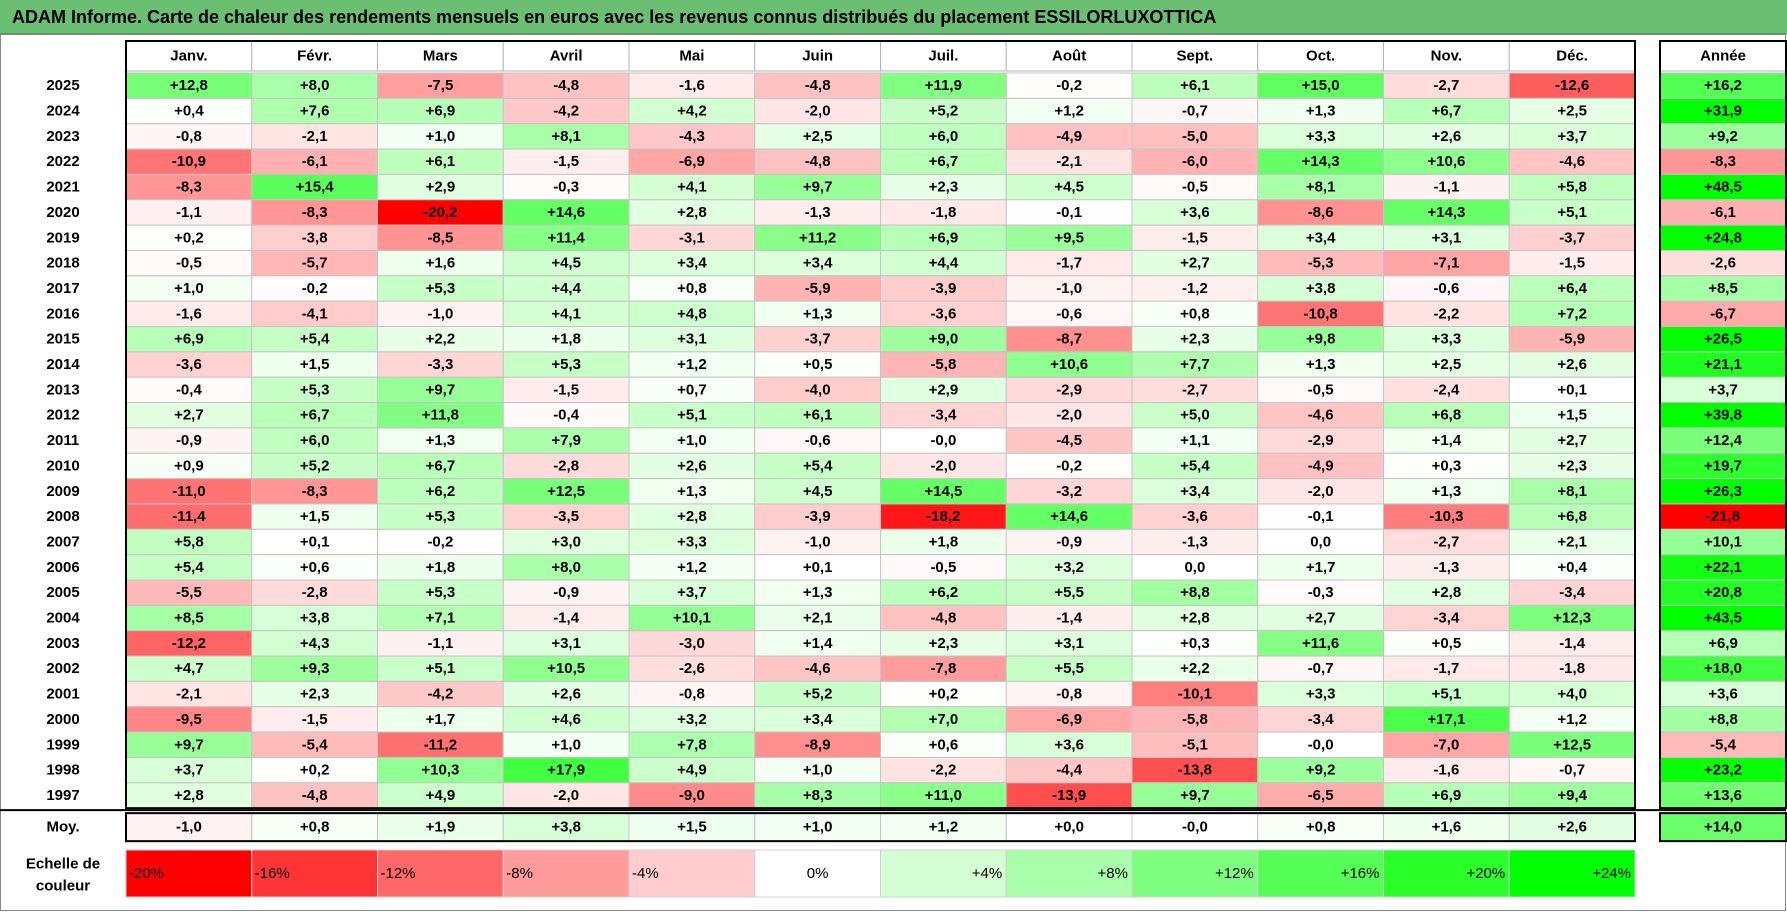  What do you see at coordinates (63, 364) in the screenshot?
I see `year-label: 2014` at bounding box center [63, 364].